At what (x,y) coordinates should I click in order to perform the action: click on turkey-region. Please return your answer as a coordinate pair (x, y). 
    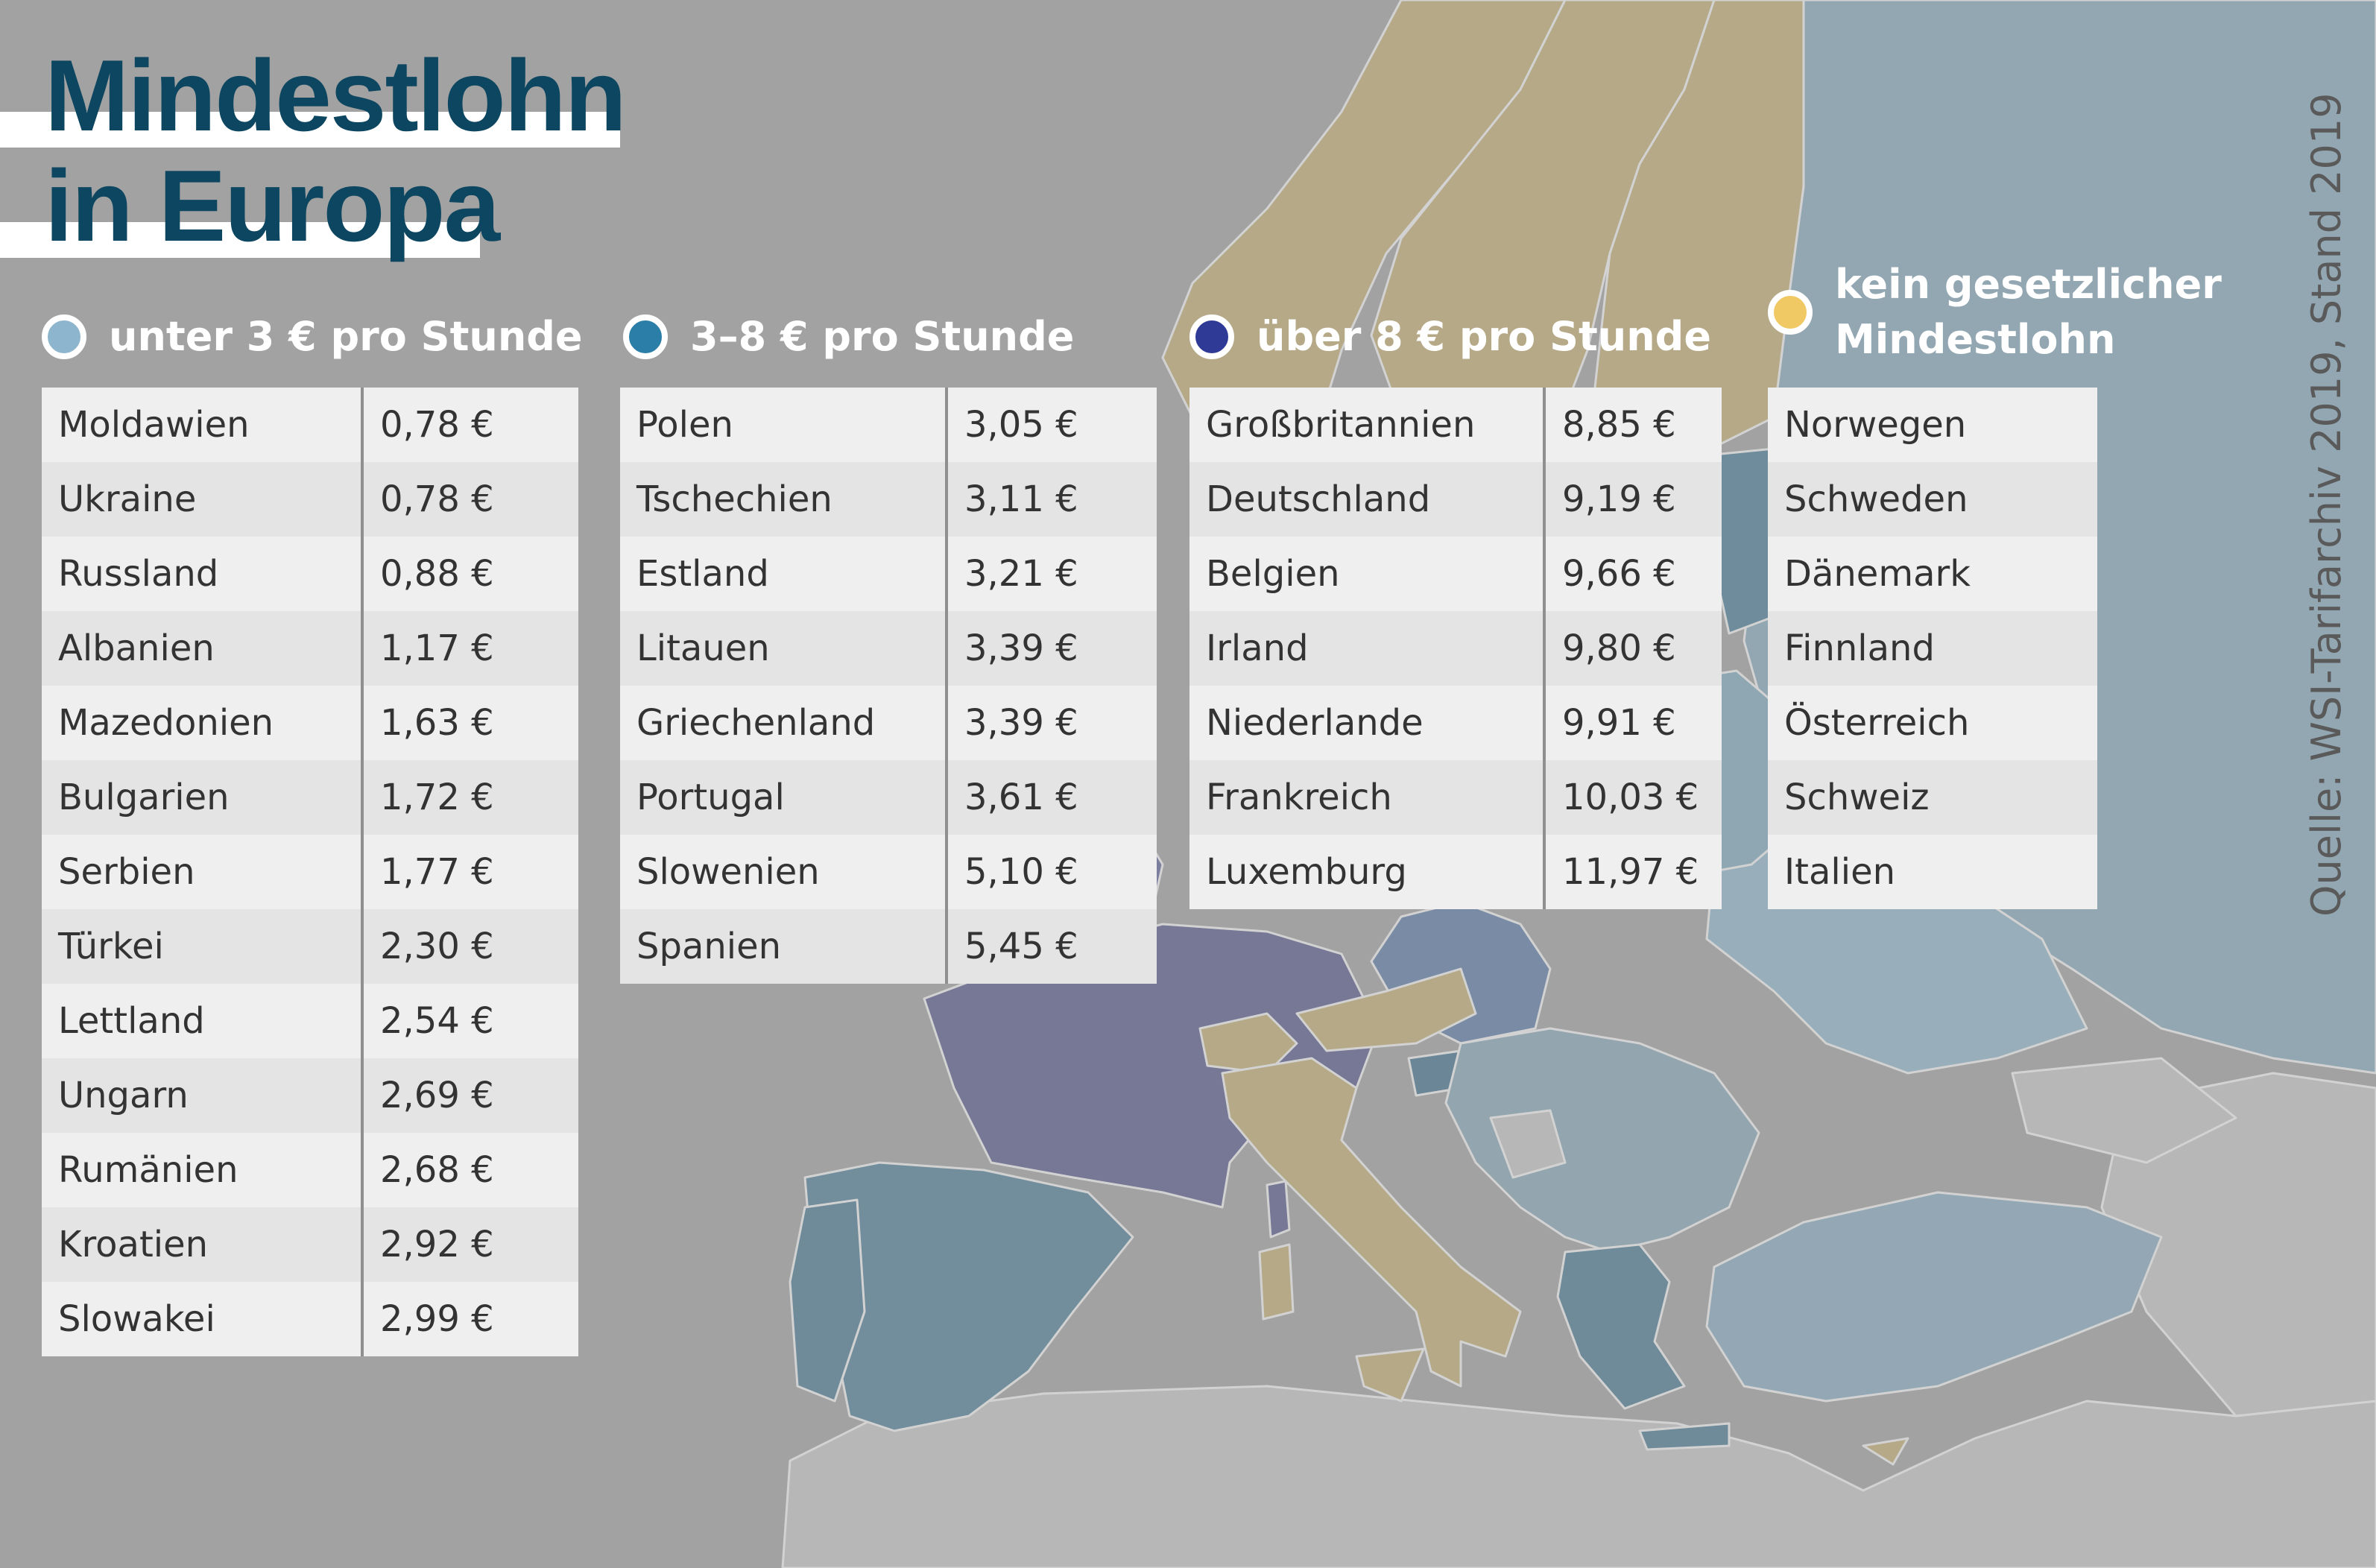
    Looking at the image, I should click on (1934, 1297).